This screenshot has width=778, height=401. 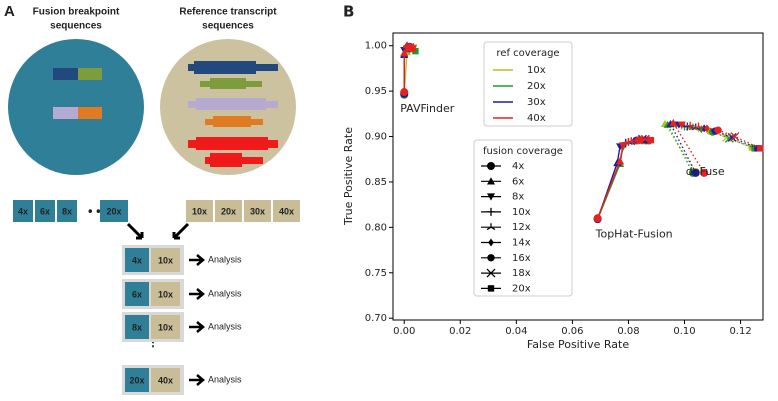 I want to click on legend-label: 30x, so click(x=536, y=102).